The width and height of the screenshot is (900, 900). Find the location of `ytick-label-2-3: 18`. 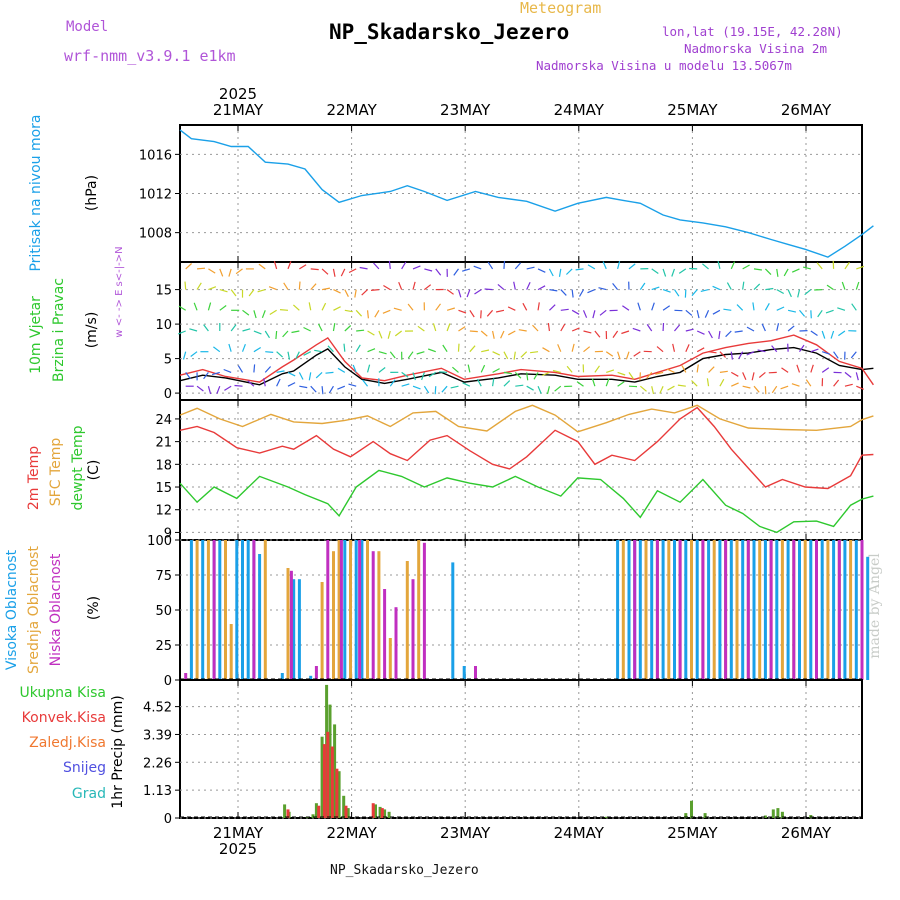

ytick-label-2-3: 18 is located at coordinates (163, 465).